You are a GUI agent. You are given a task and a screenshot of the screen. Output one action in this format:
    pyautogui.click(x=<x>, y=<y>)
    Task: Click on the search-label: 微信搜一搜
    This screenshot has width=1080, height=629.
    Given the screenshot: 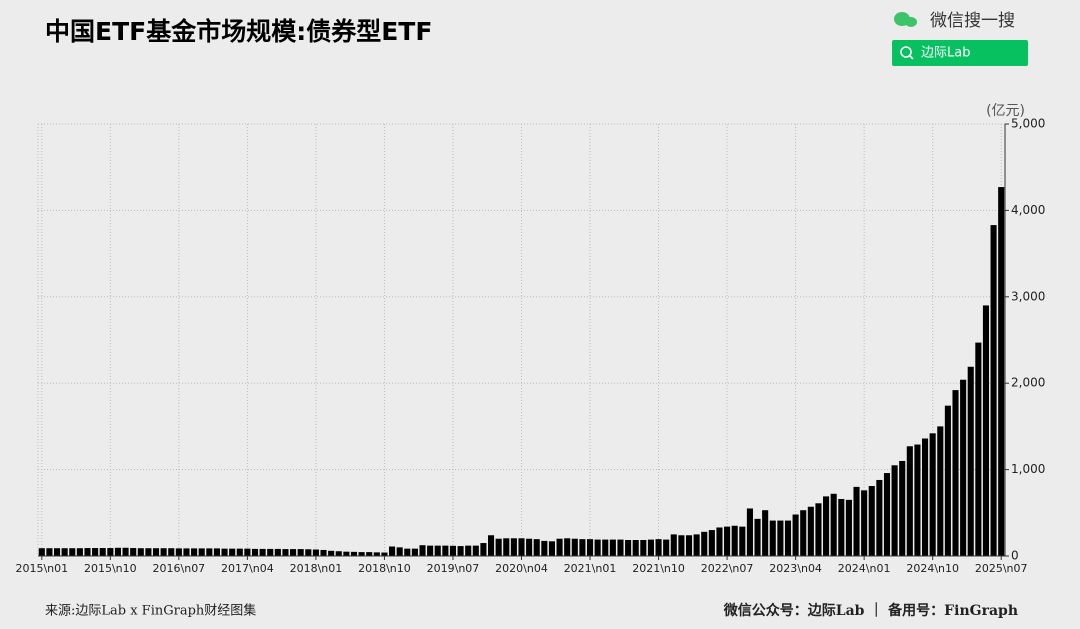 What is the action you would take?
    pyautogui.click(x=972, y=21)
    